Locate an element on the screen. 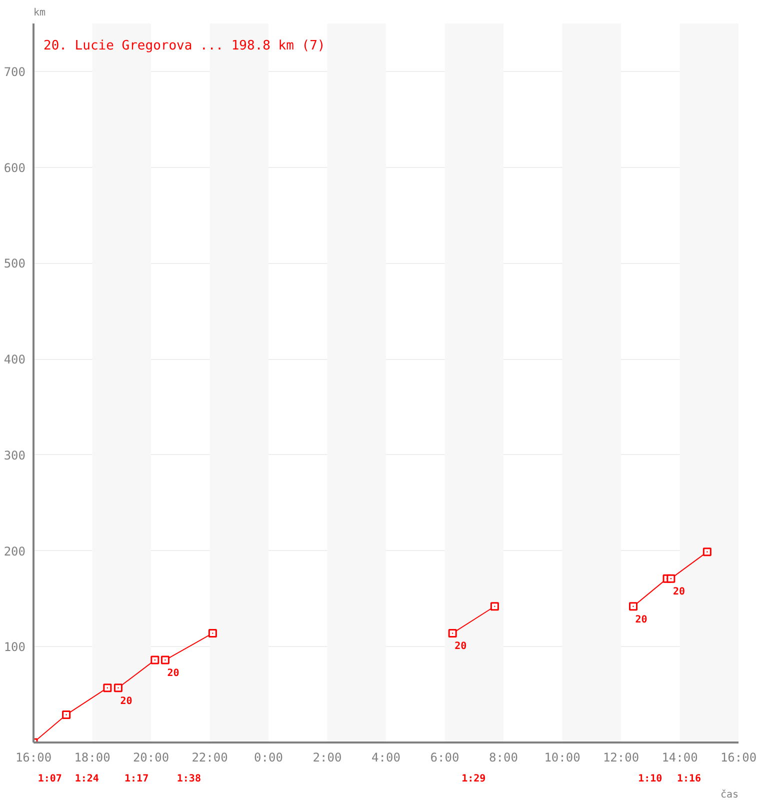  y-tick-label: 100 is located at coordinates (15, 647).